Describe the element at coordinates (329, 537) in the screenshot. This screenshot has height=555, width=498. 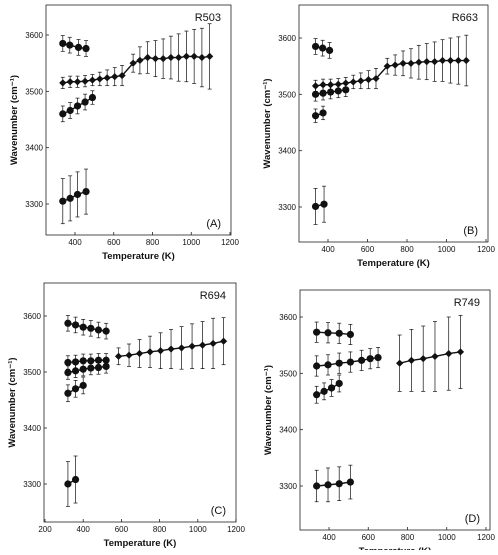
I see `x-tick-label: 400` at that location.